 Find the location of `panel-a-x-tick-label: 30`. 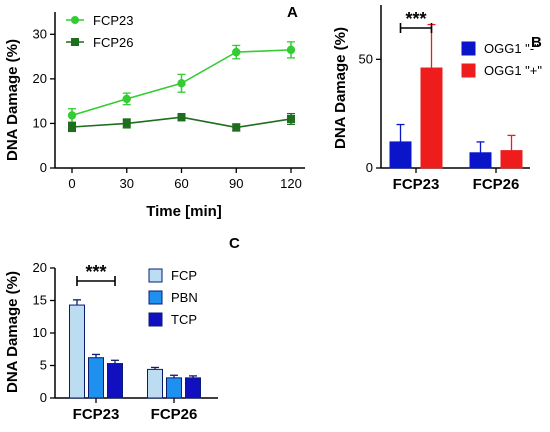

panel-a-x-tick-label: 30 is located at coordinates (127, 183).